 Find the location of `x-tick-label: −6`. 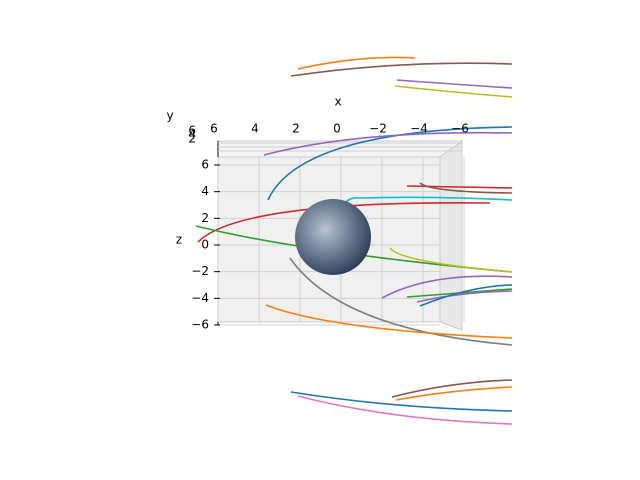

x-tick-label: −6 is located at coordinates (460, 129).